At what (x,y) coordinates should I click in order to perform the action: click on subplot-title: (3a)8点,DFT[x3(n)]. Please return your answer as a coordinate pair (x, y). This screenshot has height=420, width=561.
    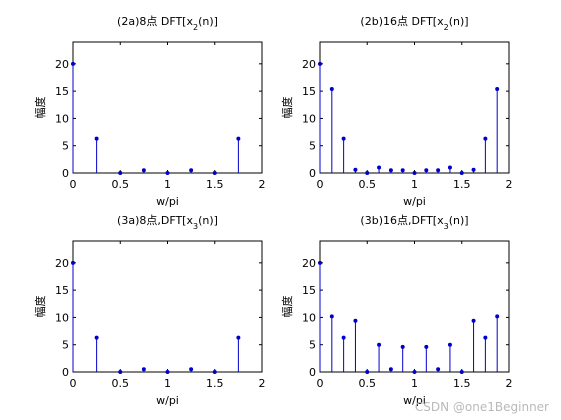
    Looking at the image, I should click on (167, 222).